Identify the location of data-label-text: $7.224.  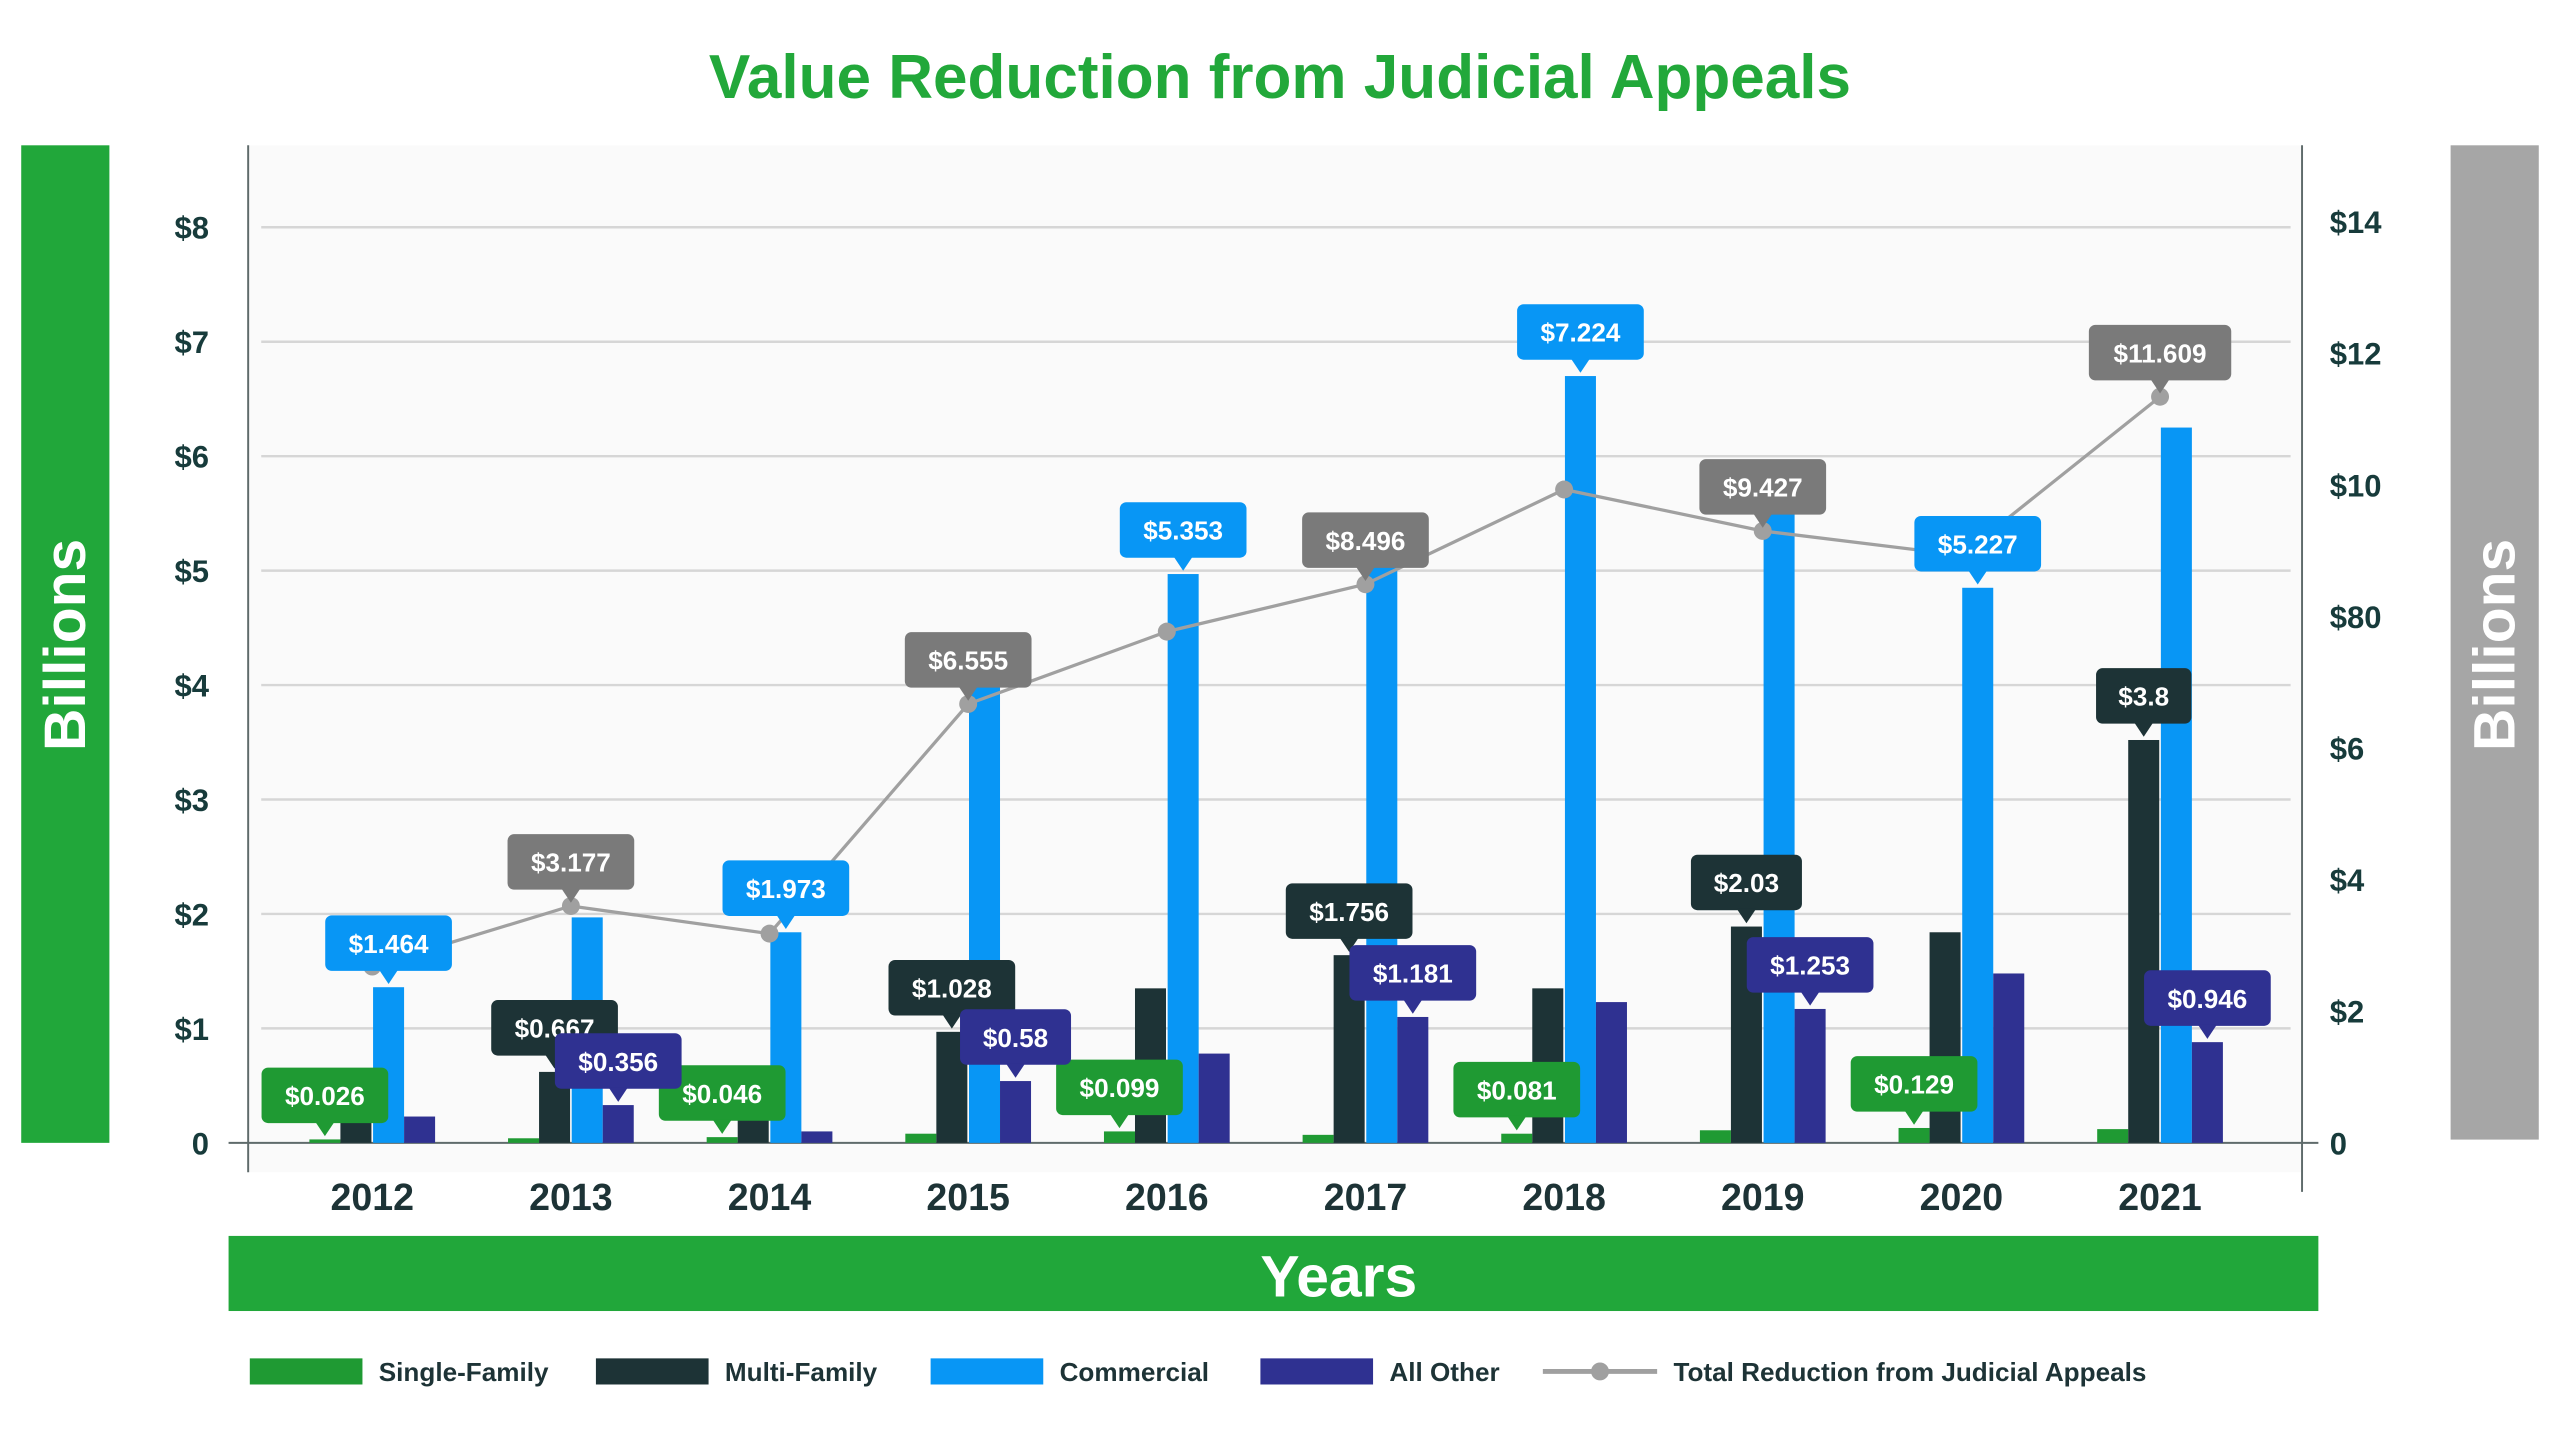
(1581, 333).